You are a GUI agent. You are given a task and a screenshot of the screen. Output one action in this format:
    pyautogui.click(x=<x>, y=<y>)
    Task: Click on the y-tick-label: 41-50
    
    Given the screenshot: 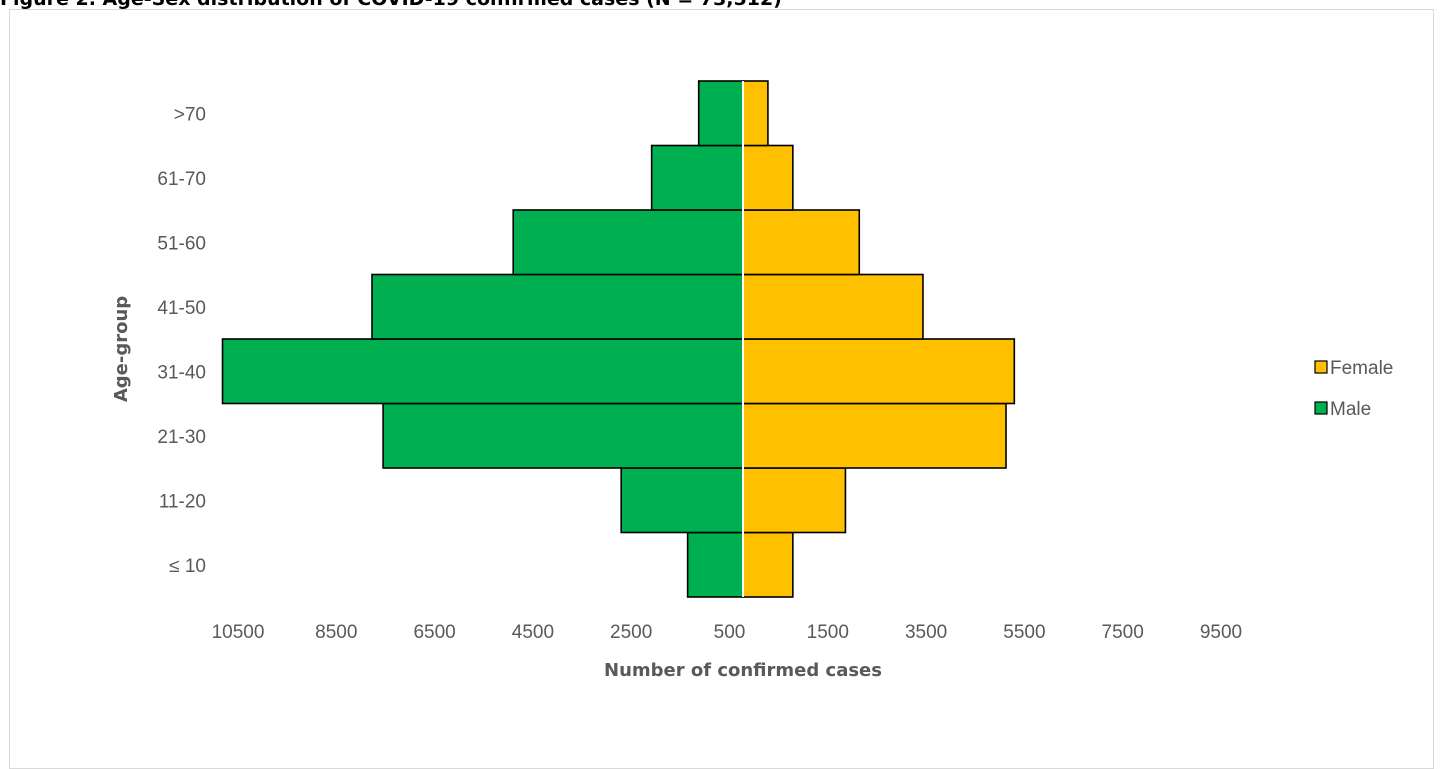 What is the action you would take?
    pyautogui.click(x=181, y=308)
    